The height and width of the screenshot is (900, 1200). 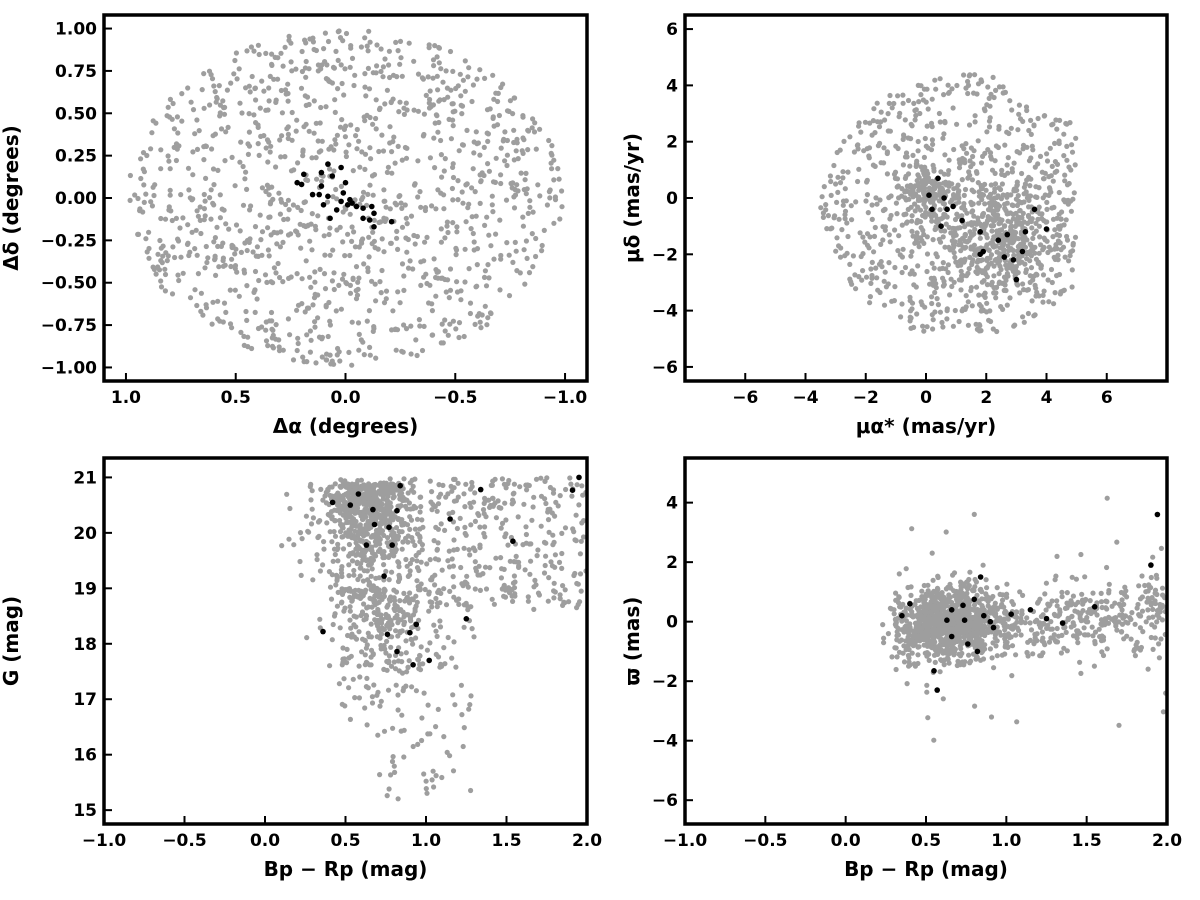 I want to click on x-tick-label: −4, so click(x=805, y=398).